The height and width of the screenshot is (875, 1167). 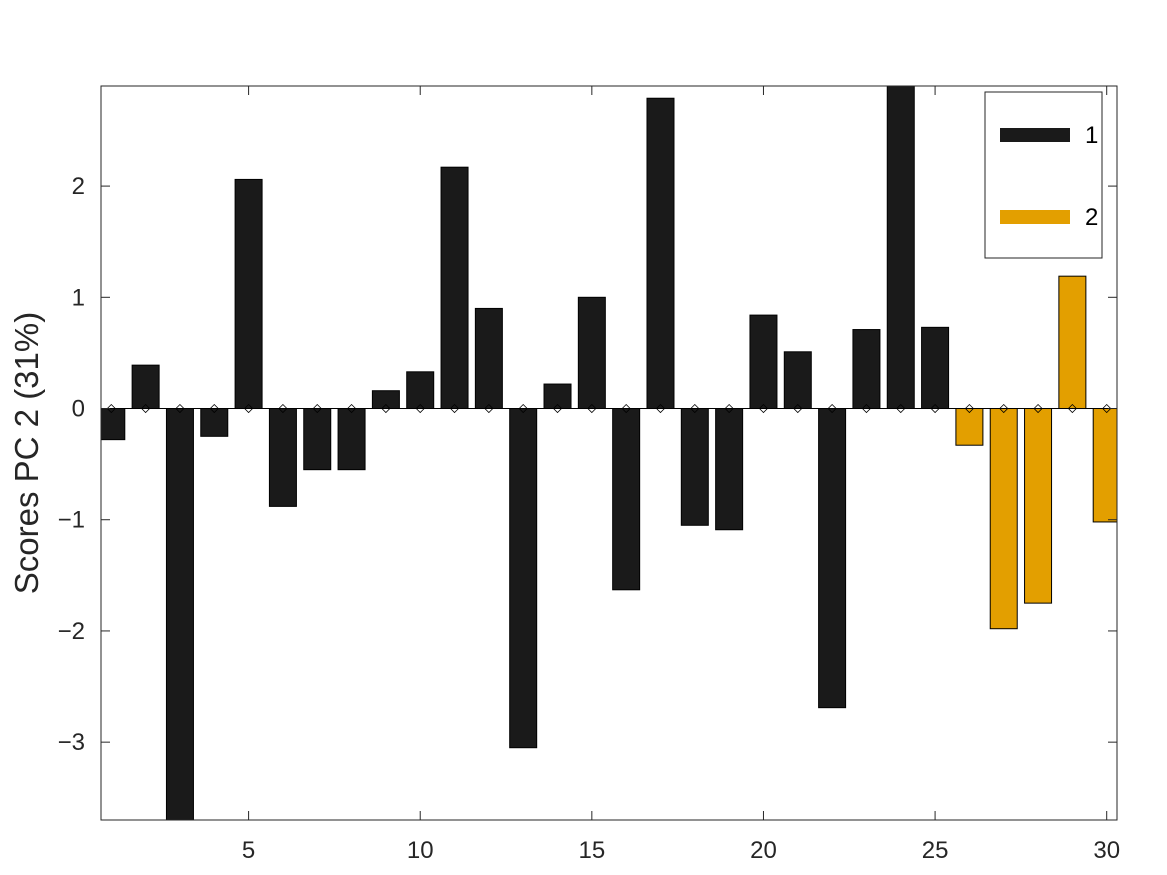 What do you see at coordinates (660, 253) in the screenshot?
I see `bar-series-1-x17` at bounding box center [660, 253].